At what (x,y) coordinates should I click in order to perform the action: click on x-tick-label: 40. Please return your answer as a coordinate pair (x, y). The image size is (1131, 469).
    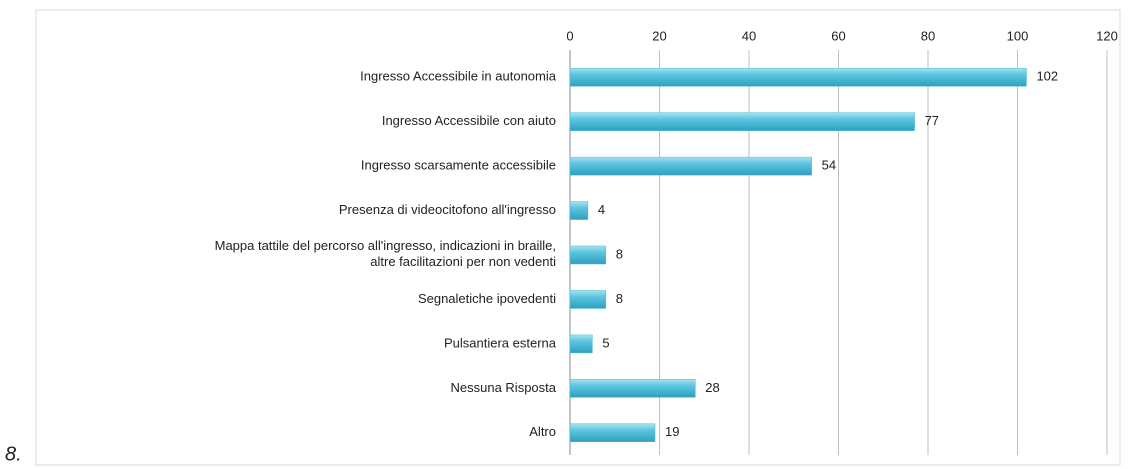
    Looking at the image, I should click on (749, 35).